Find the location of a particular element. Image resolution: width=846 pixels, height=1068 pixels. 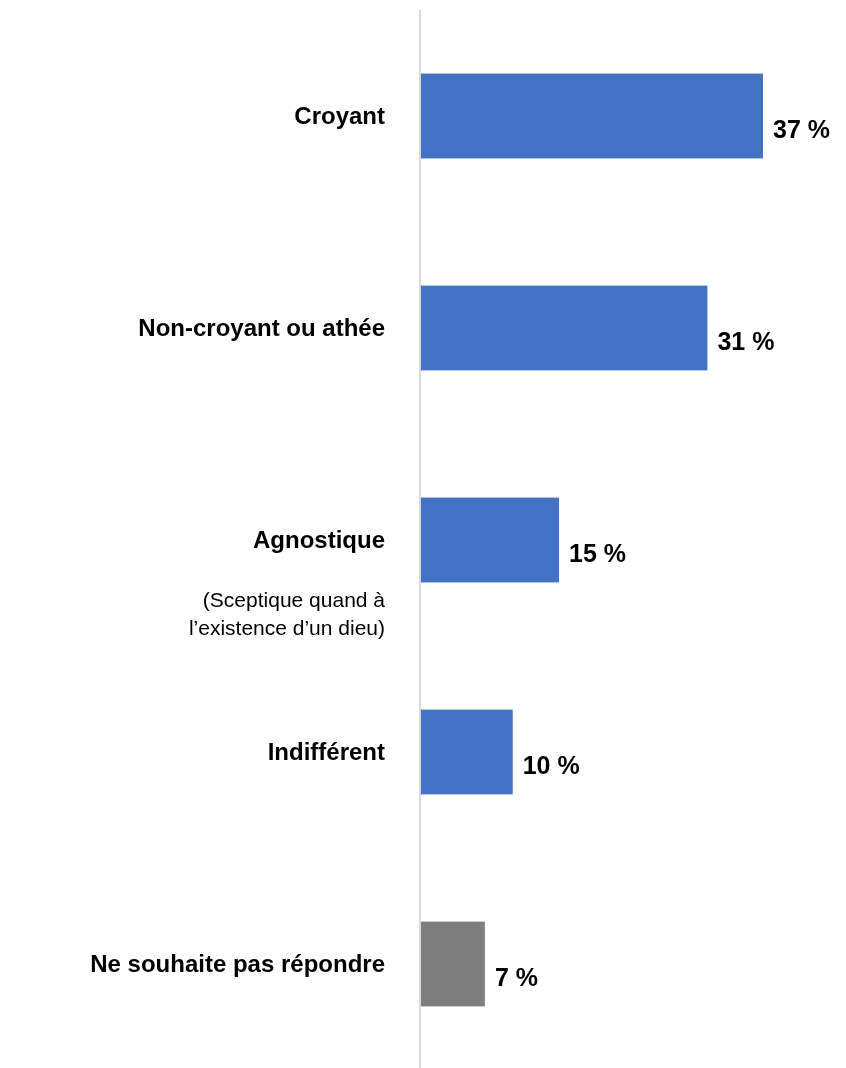

data-label: 15 % is located at coordinates (598, 553).